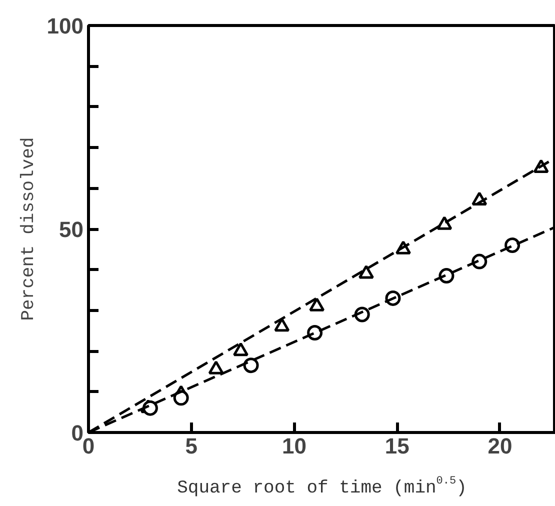 The height and width of the screenshot is (506, 555). What do you see at coordinates (191, 446) in the screenshot?
I see `x-tick-label: 5` at bounding box center [191, 446].